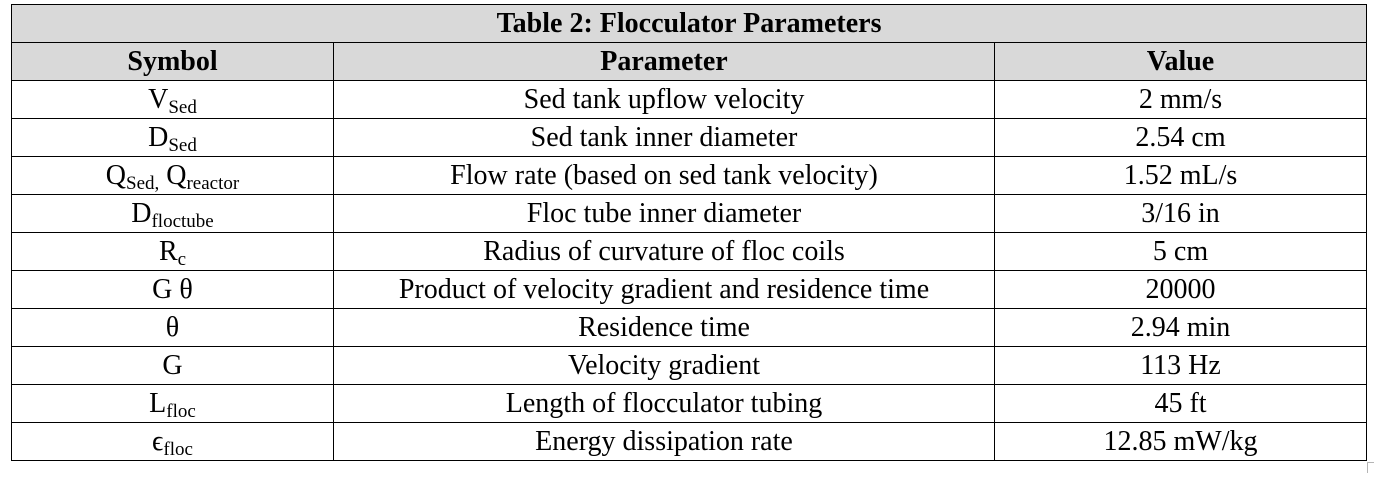 The width and height of the screenshot is (1374, 478). What do you see at coordinates (664, 251) in the screenshot?
I see `parameter-cell: Radius of curvature of floc coils` at bounding box center [664, 251].